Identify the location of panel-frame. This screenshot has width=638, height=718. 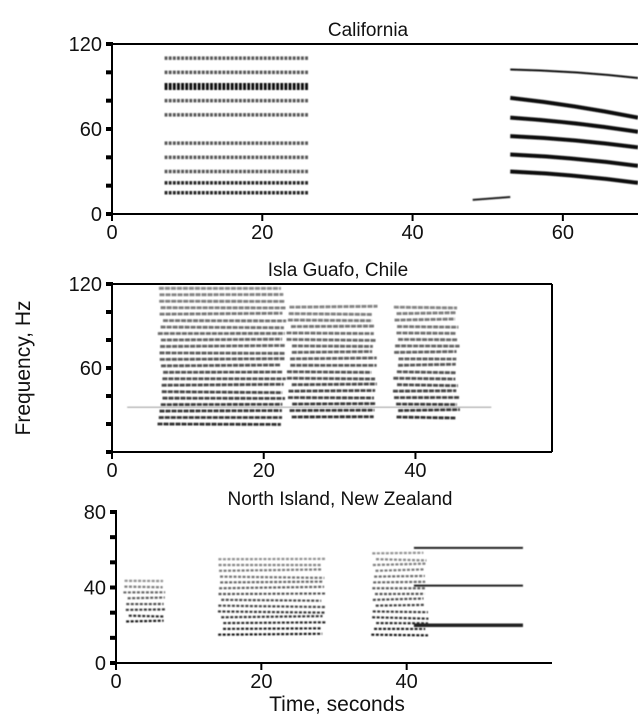
(333, 588).